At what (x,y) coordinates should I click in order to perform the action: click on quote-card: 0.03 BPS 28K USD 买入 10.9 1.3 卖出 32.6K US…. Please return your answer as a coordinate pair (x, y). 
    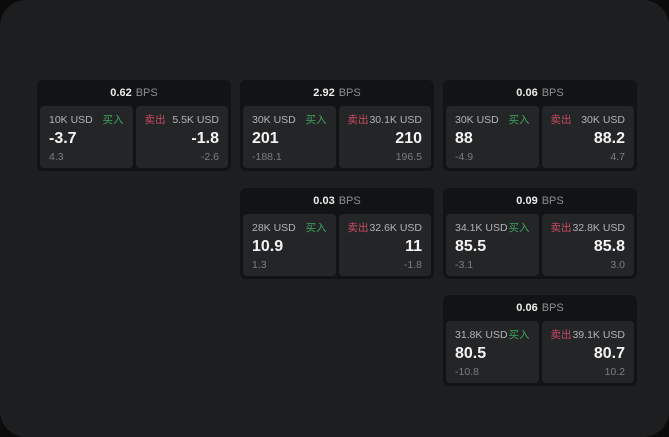
    Looking at the image, I should click on (337, 233).